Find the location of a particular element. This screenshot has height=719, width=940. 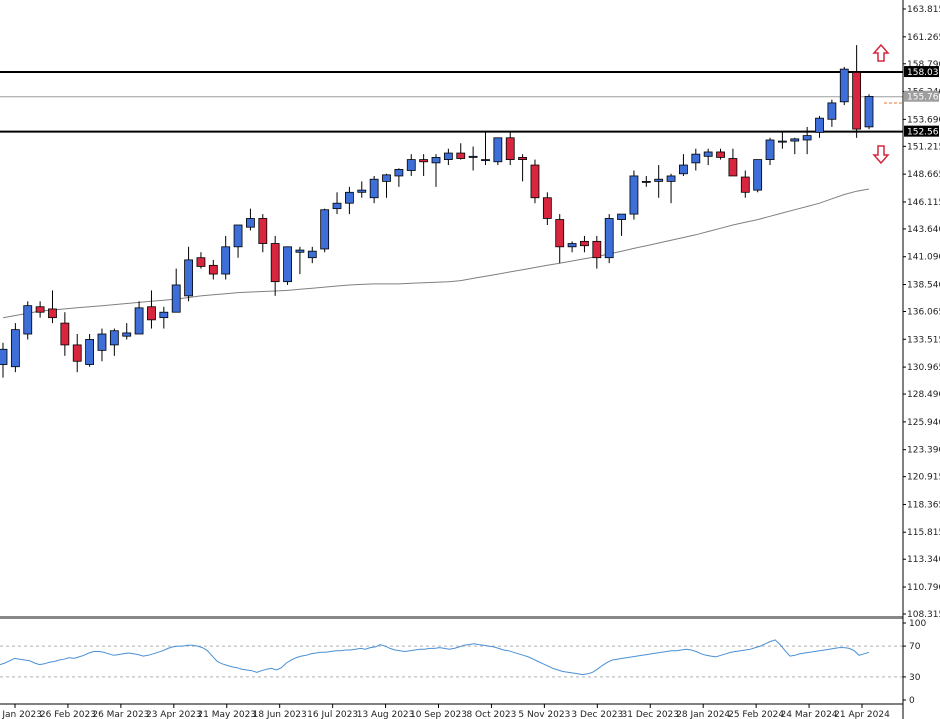

down-arrow-icon is located at coordinates (881, 155).